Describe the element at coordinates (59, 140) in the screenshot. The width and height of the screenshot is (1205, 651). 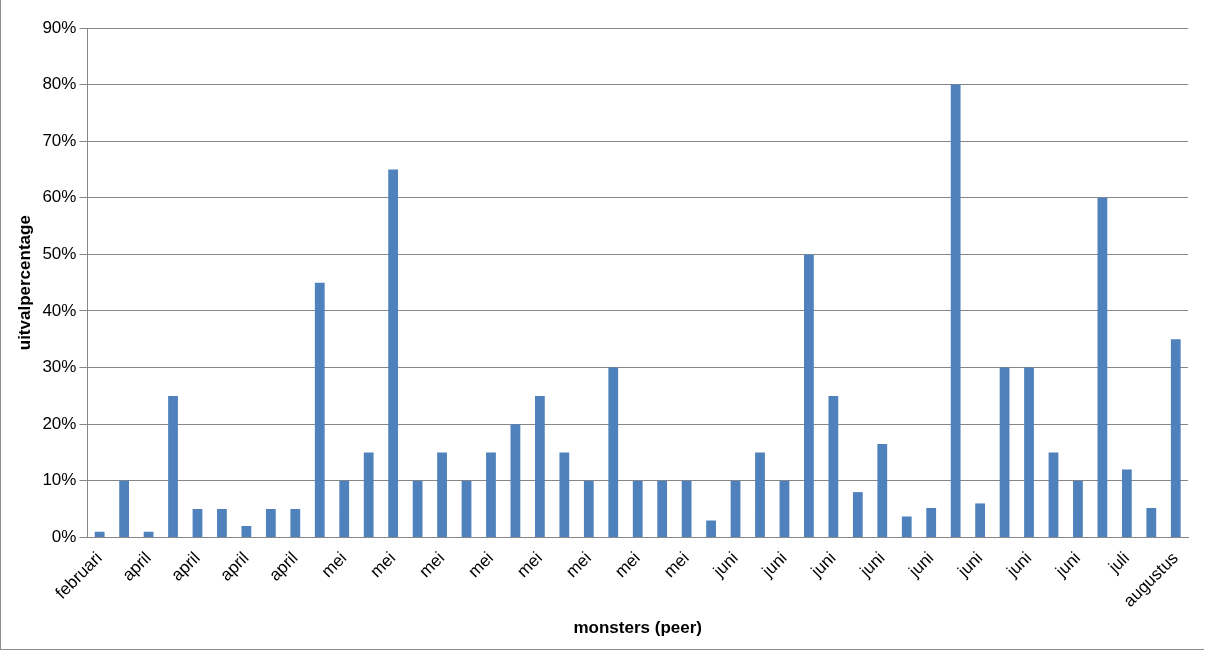
I see `y-tick-label: 70%` at that location.